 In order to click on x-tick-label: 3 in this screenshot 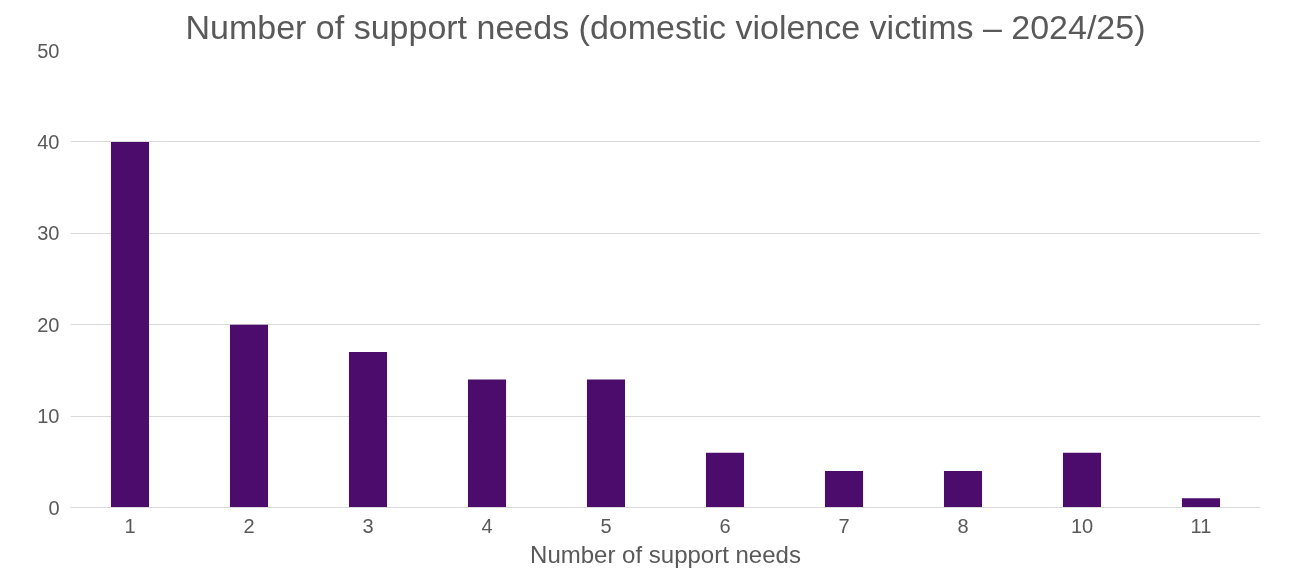, I will do `click(368, 525)`.